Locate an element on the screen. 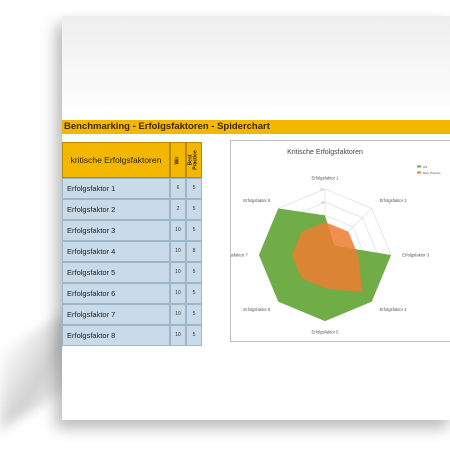 This screenshot has width=450, height=450. row-wir-8: 10 is located at coordinates (178, 335).